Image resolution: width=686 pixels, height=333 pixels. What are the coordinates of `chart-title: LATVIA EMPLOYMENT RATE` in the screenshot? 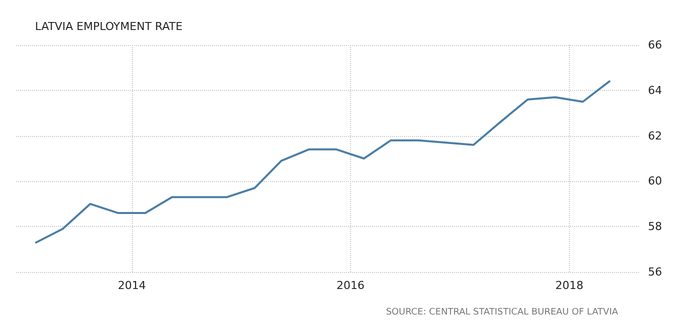 It's located at (109, 26).